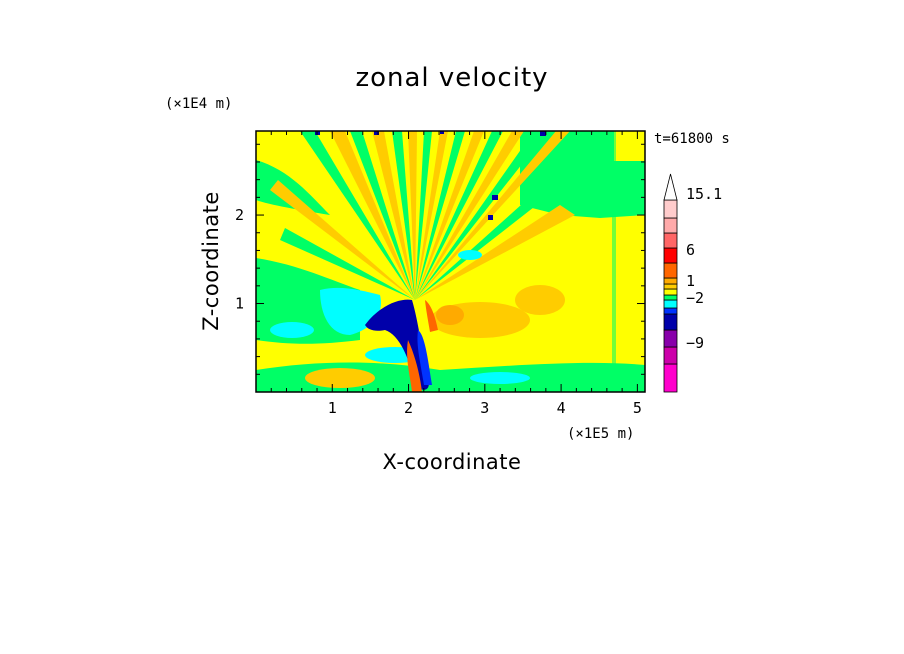  What do you see at coordinates (239, 304) in the screenshot?
I see `y-tick-label: 1` at bounding box center [239, 304].